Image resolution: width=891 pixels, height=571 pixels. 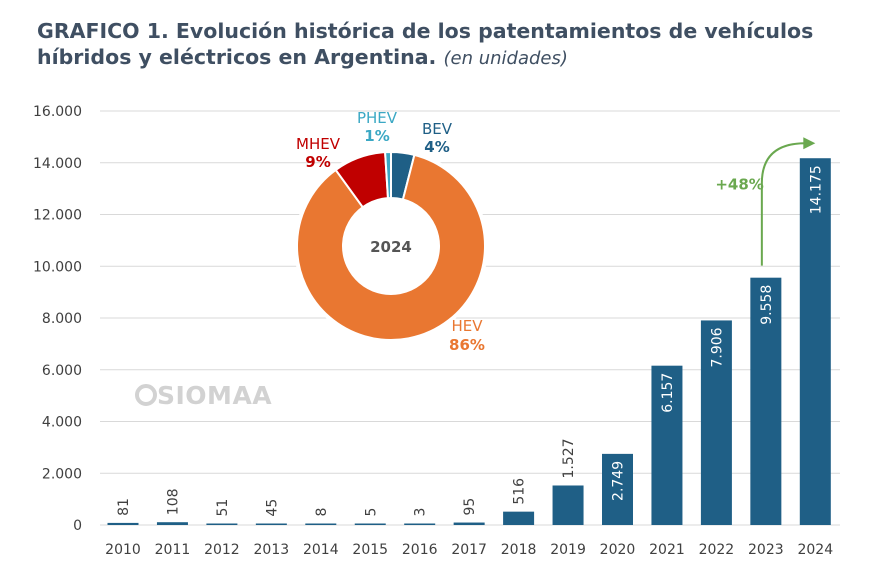 What do you see at coordinates (519, 550) in the screenshot?
I see `x-tick-label: 2018` at bounding box center [519, 550].